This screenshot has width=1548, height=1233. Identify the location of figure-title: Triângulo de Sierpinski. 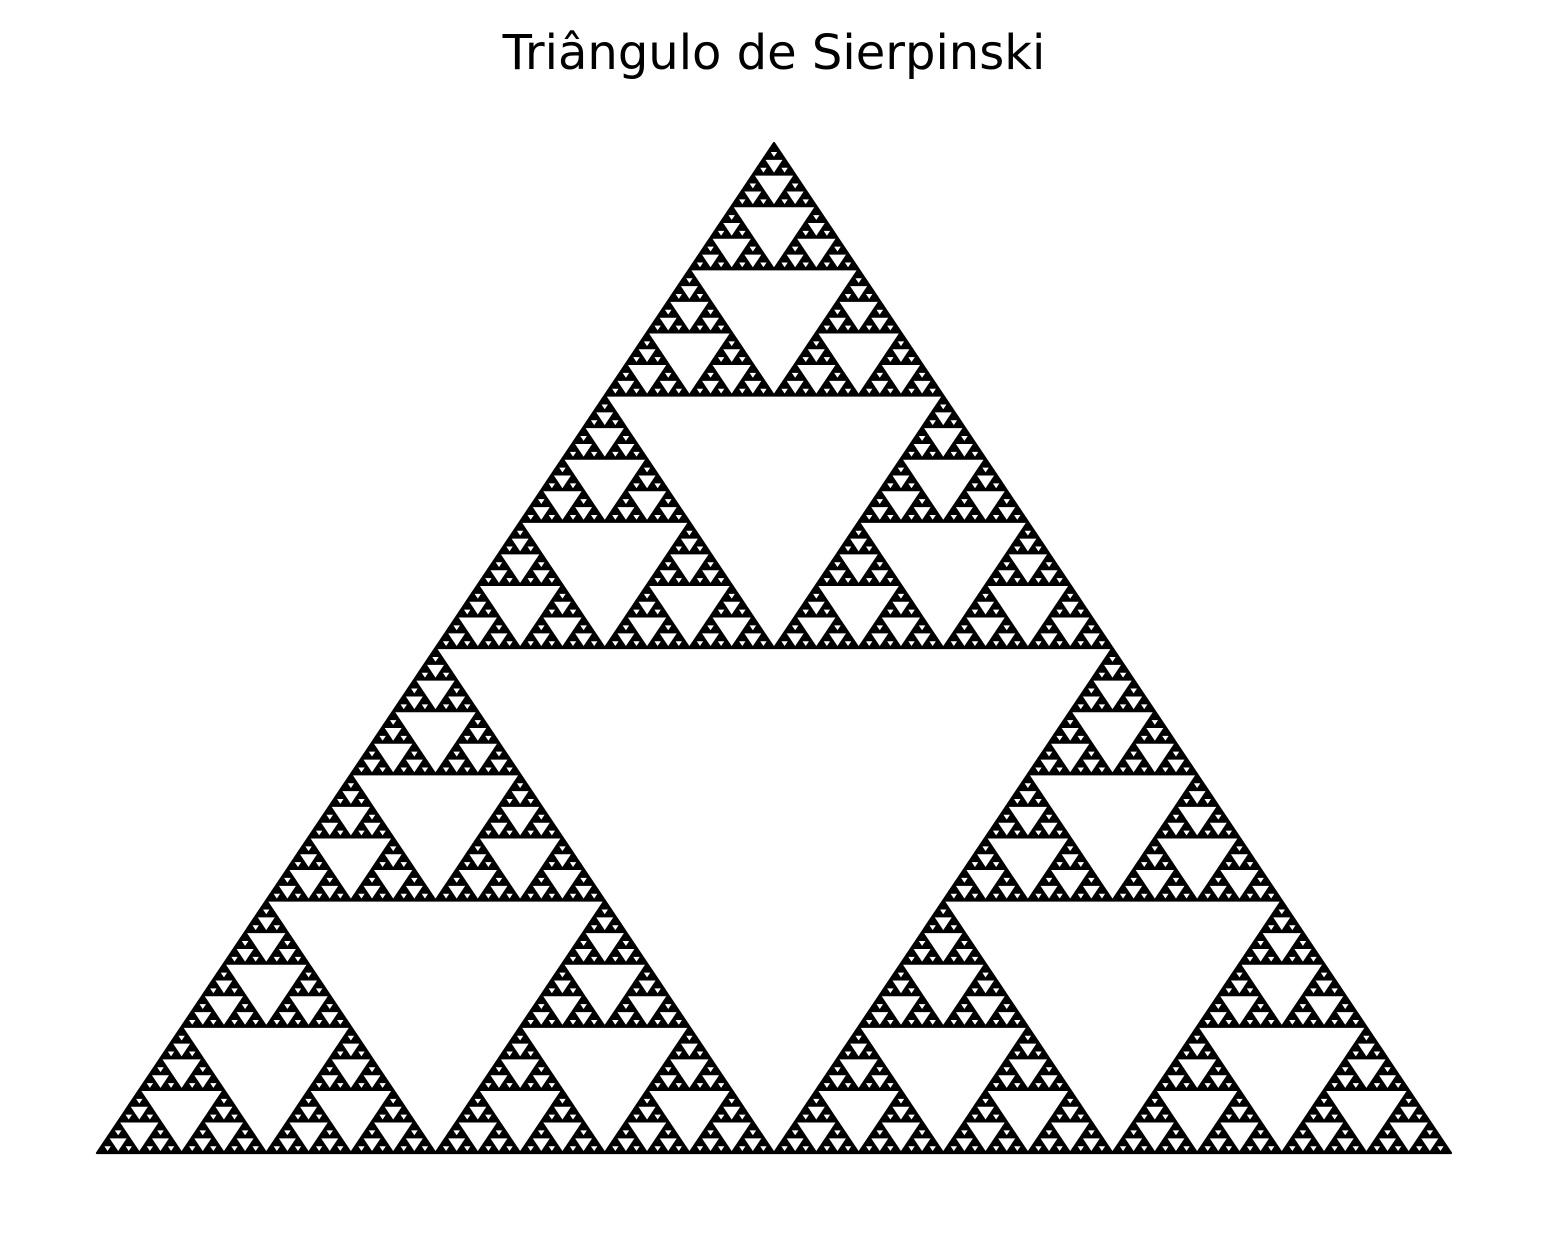
(774, 53).